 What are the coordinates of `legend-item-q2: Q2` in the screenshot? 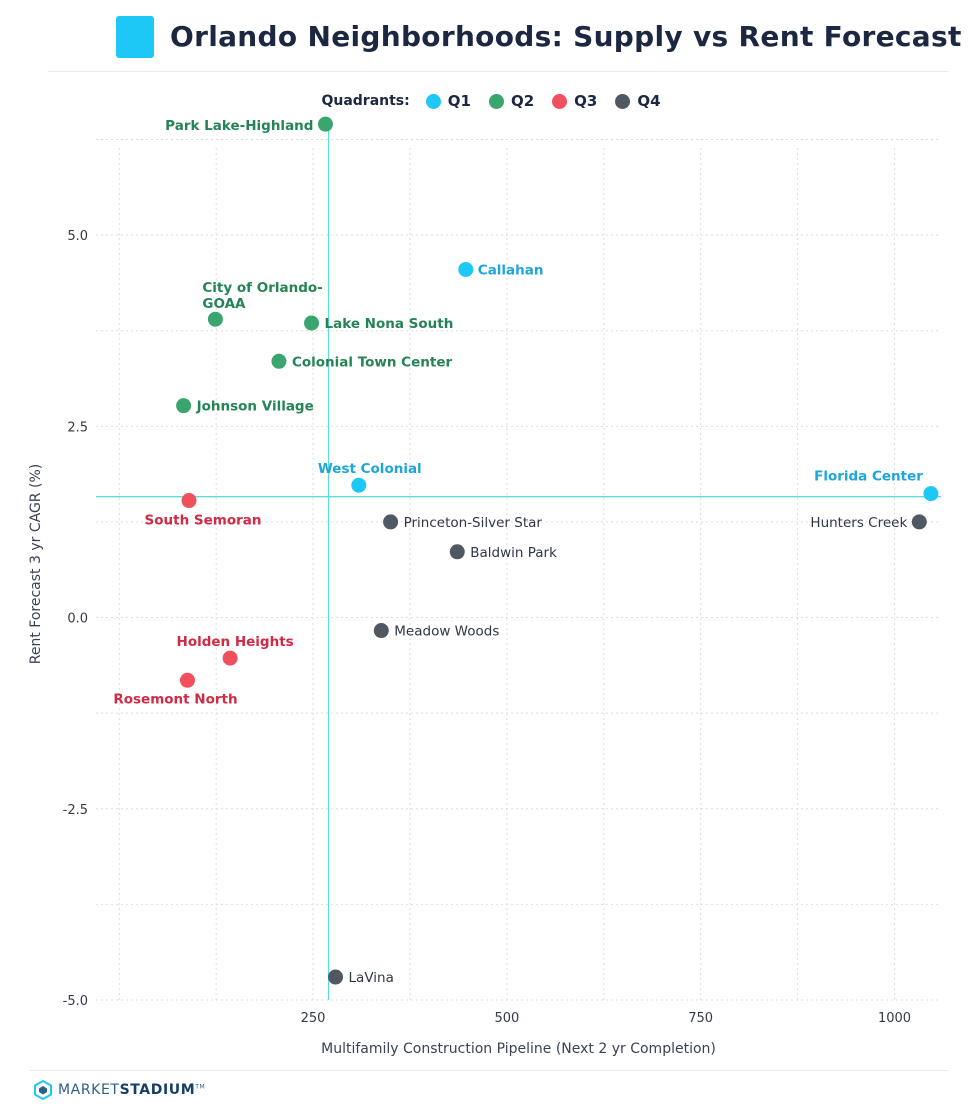 It's located at (511, 101).